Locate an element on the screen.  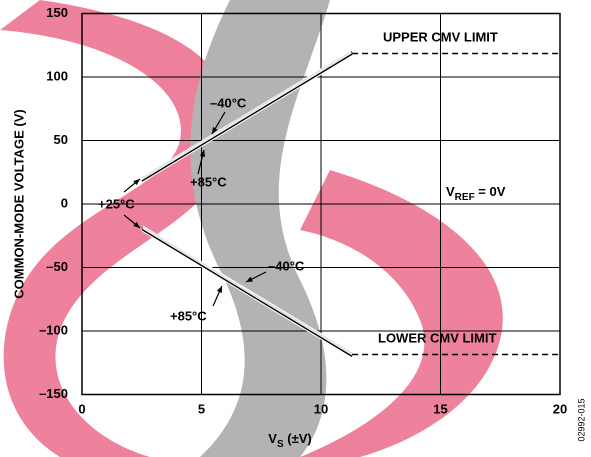
y-tick-label: –150 is located at coordinates (53, 393).